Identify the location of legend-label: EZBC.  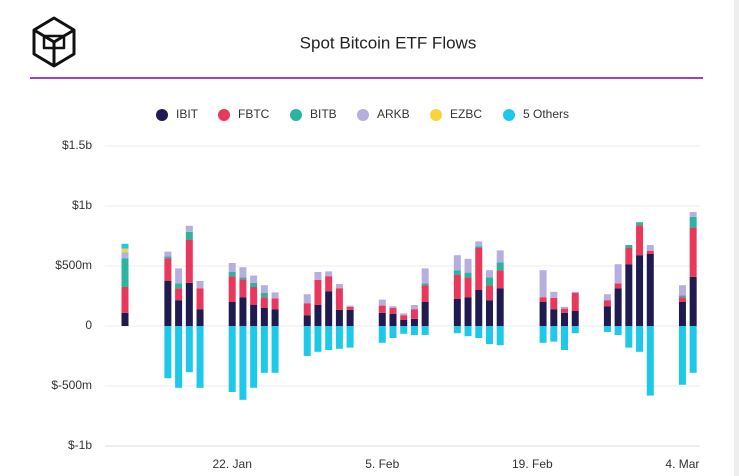
(466, 114).